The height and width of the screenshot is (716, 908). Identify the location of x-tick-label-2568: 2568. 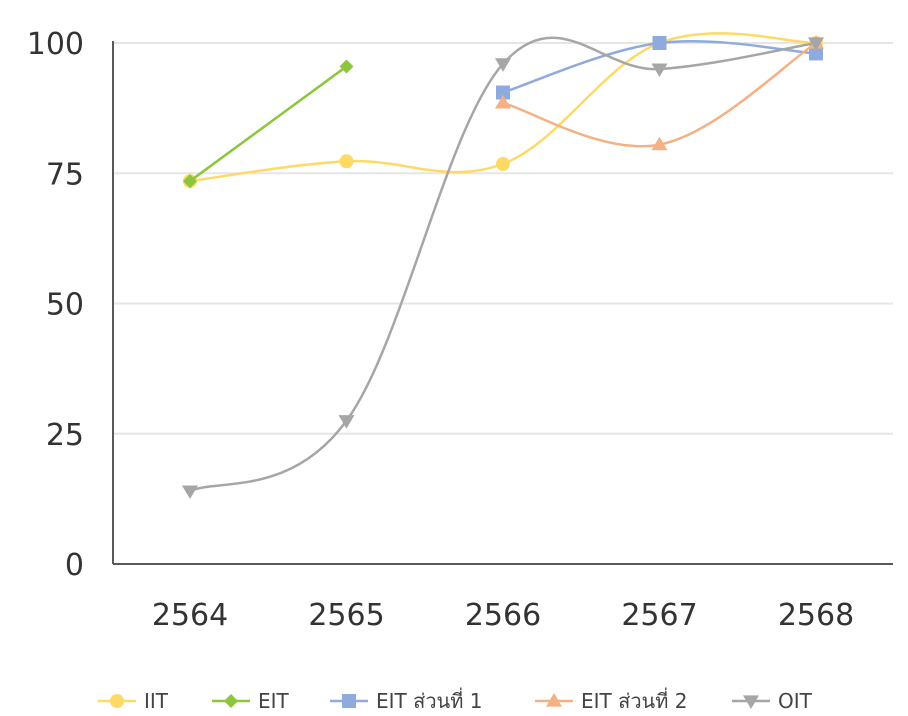
(816, 615).